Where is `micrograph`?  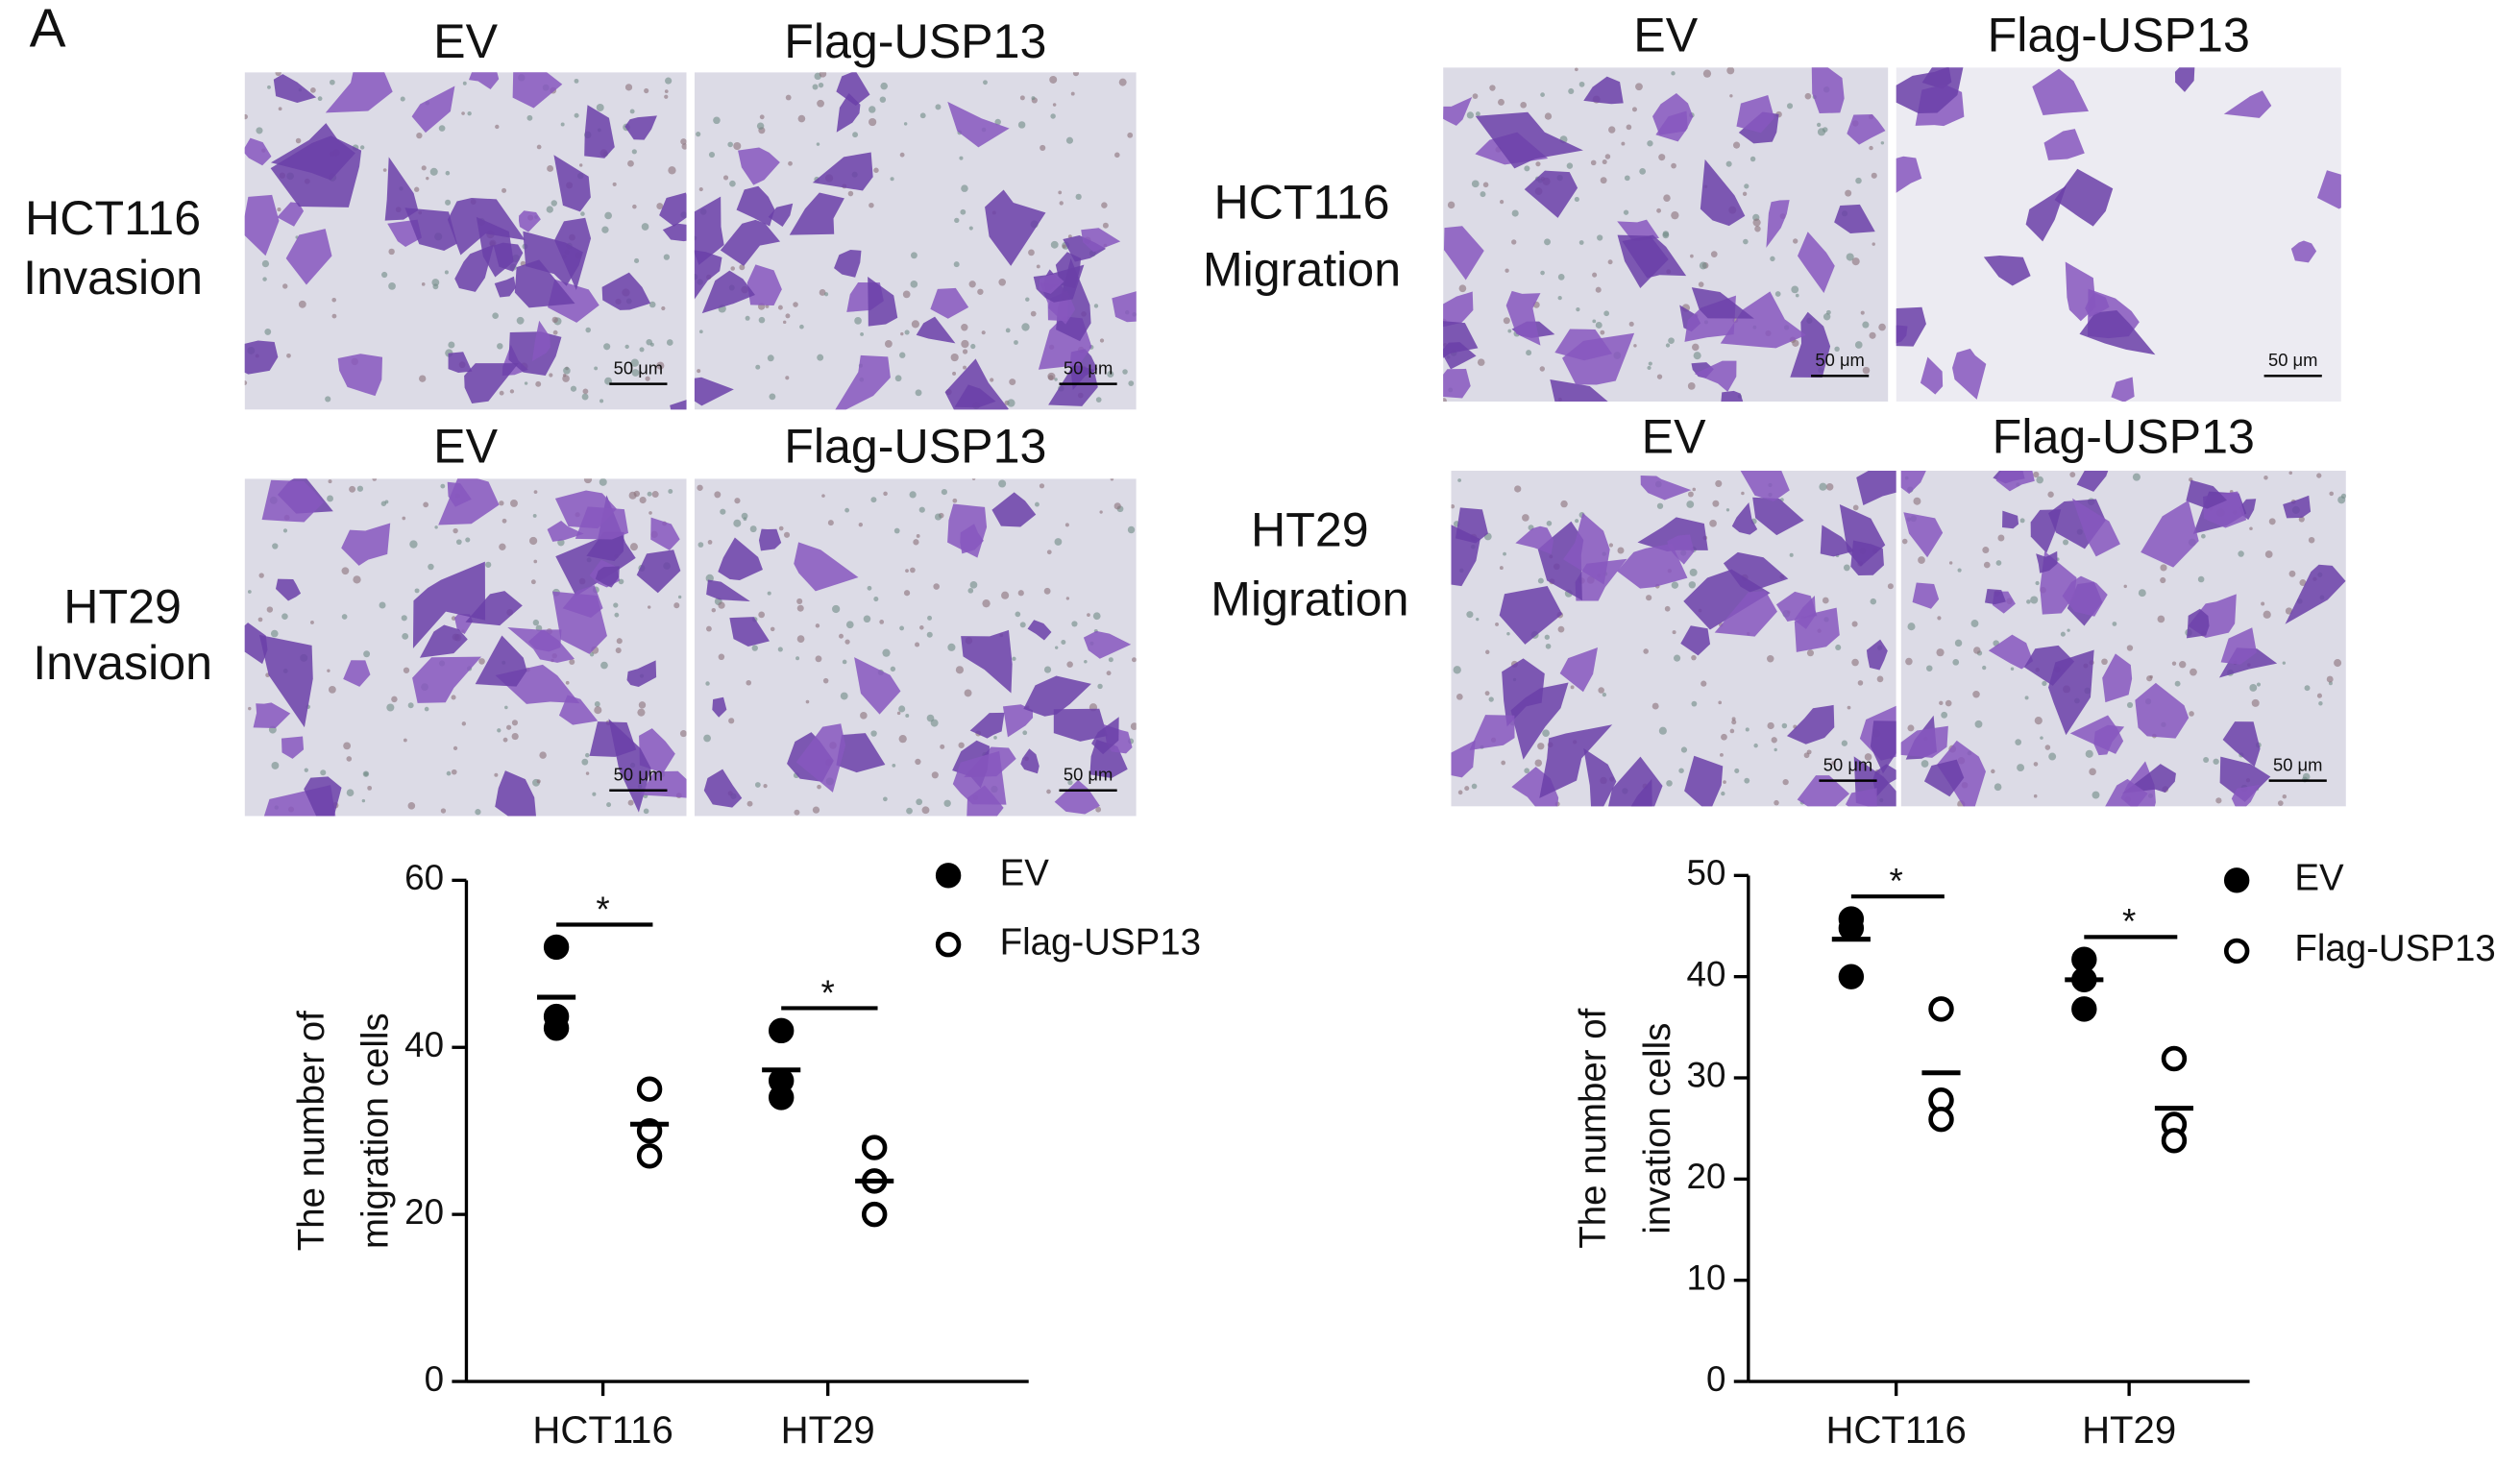
micrograph is located at coordinates (465, 241).